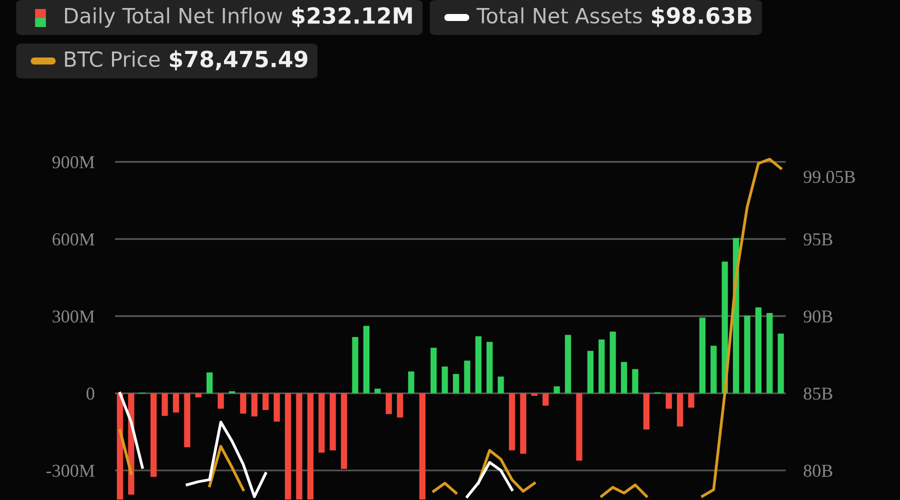 The height and width of the screenshot is (500, 900). I want to click on text: $78,475.49, so click(239, 60).